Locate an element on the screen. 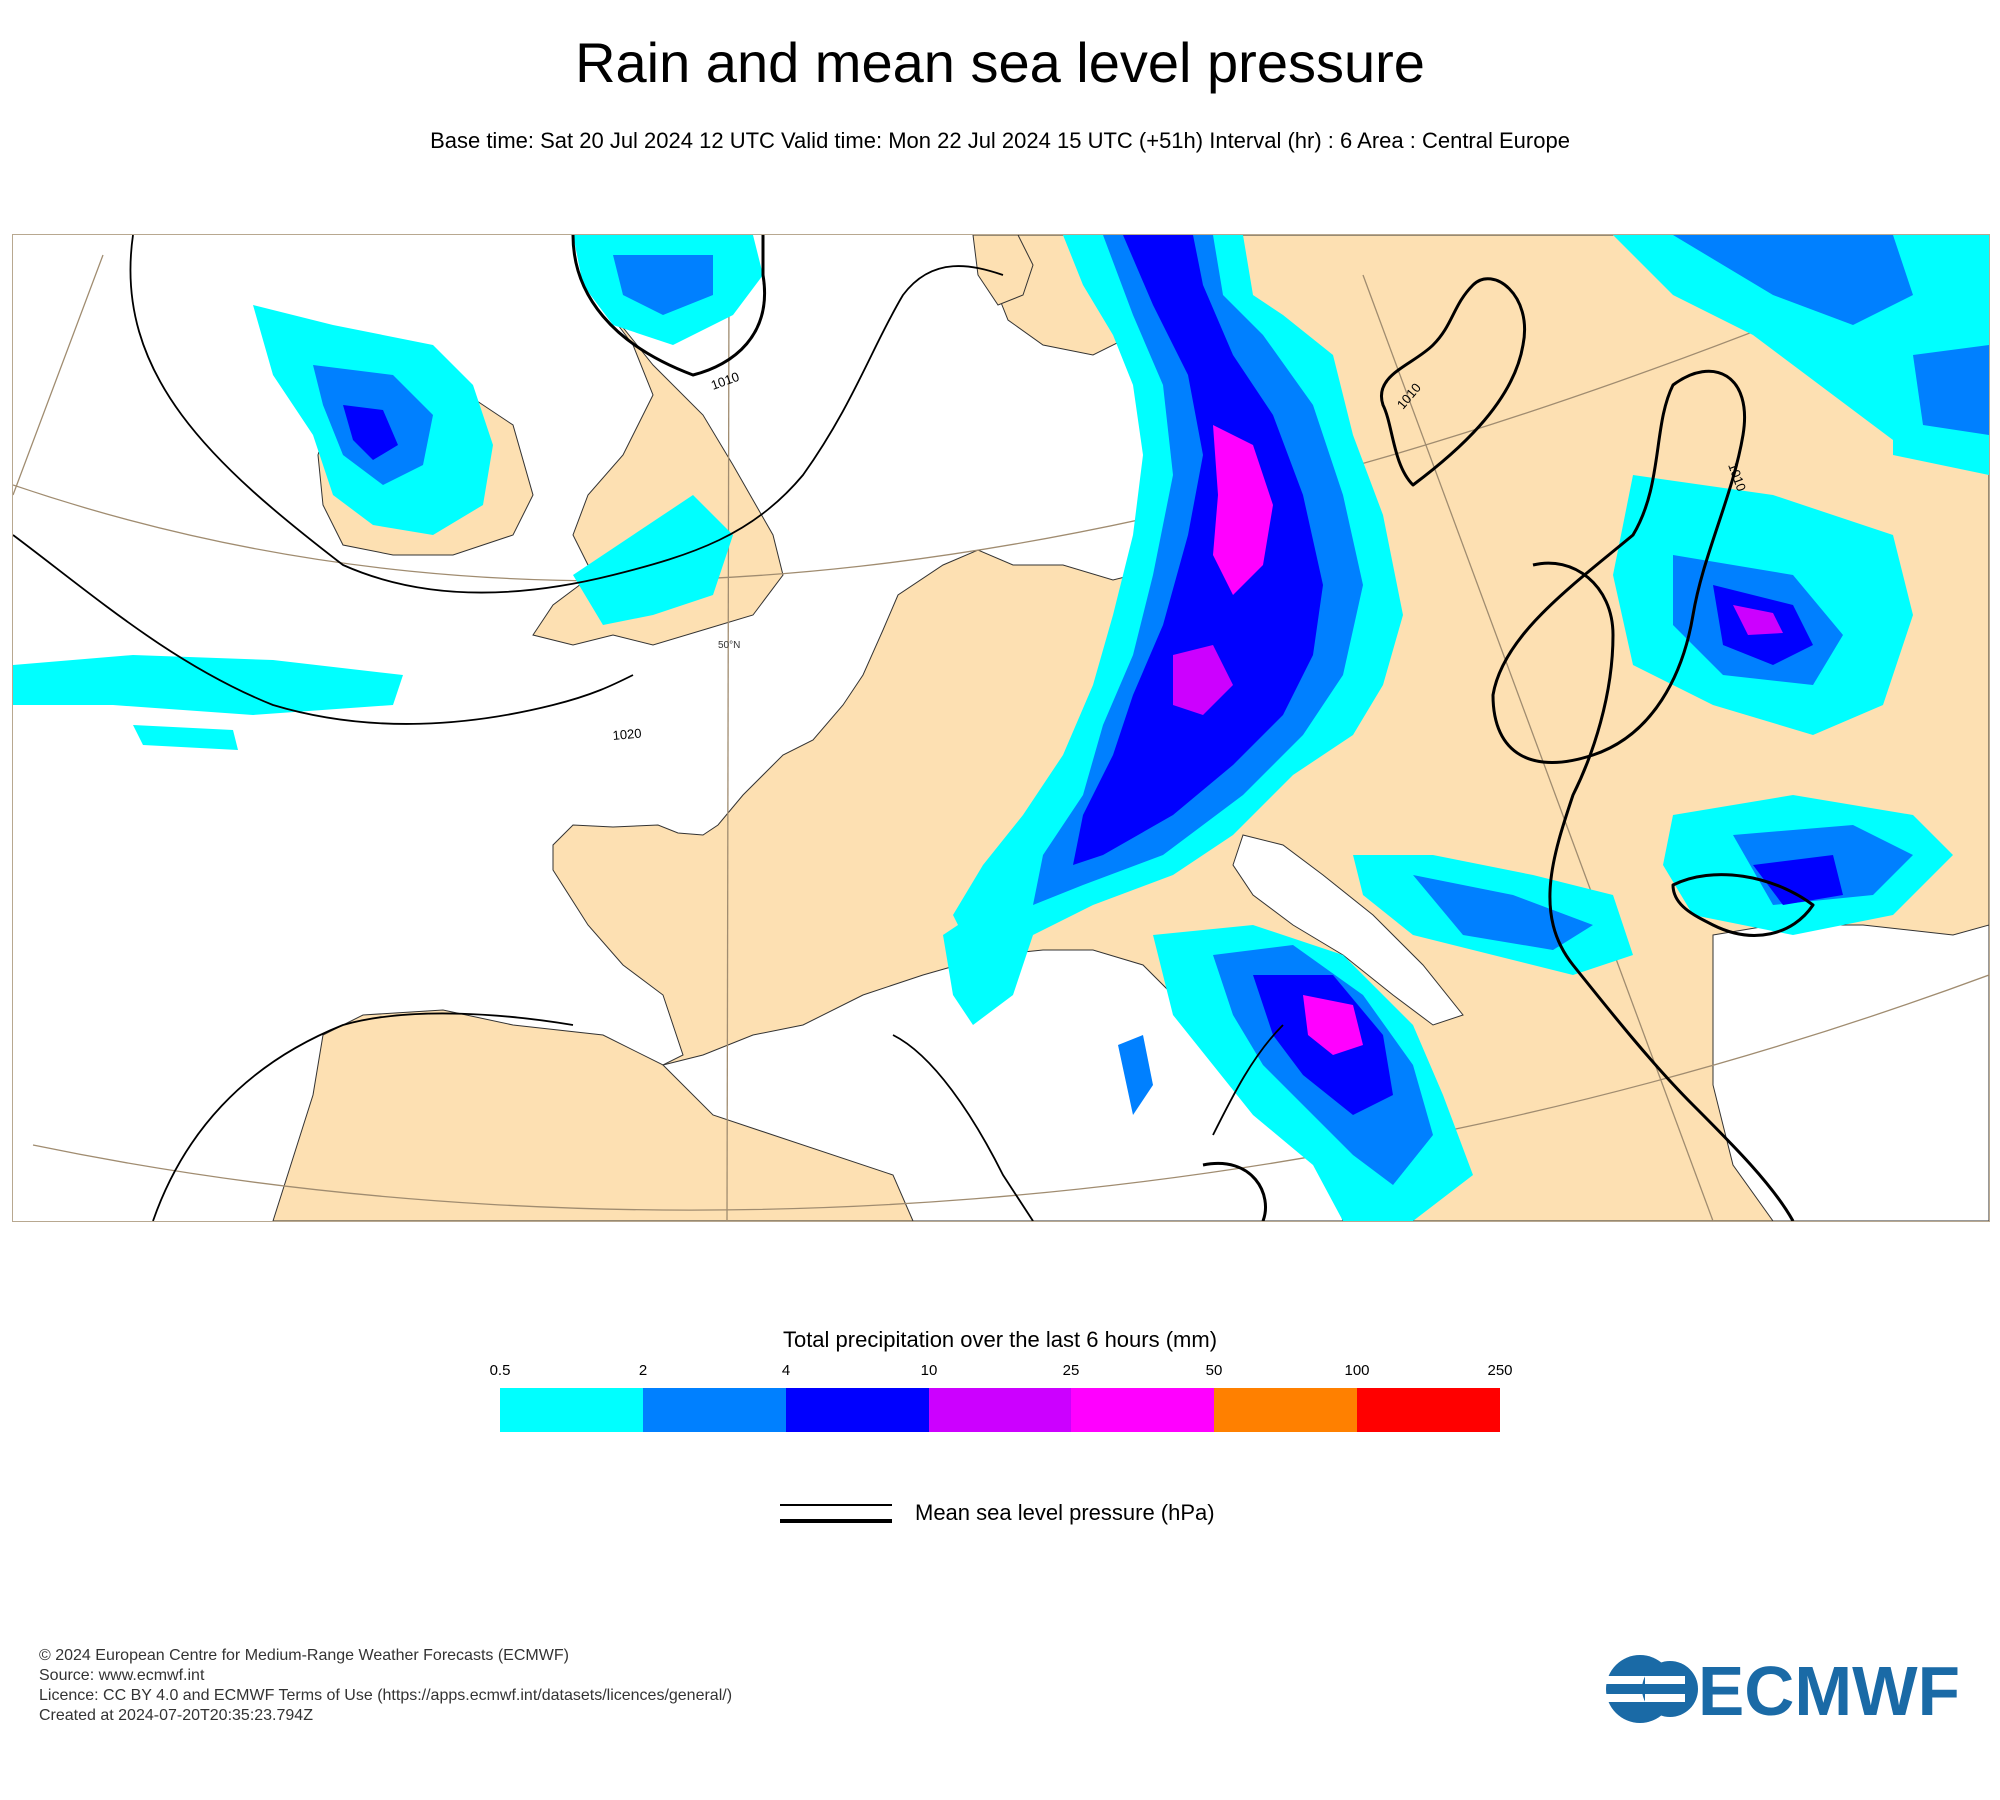 Image resolution: width=2000 pixels, height=1800 pixels. colorbar-tick: 10 is located at coordinates (929, 1370).